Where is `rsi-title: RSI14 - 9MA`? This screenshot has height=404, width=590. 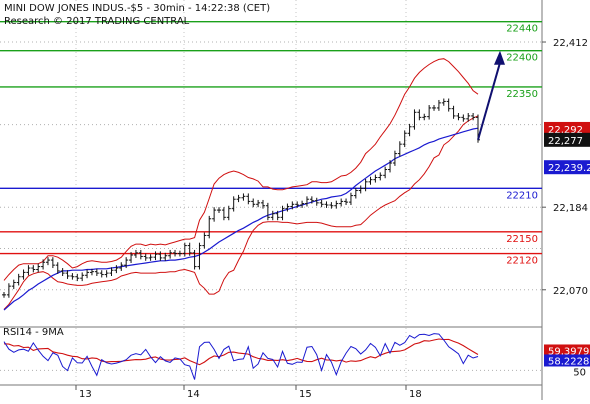
rsi-title: RSI14 - 9MA is located at coordinates (33, 332).